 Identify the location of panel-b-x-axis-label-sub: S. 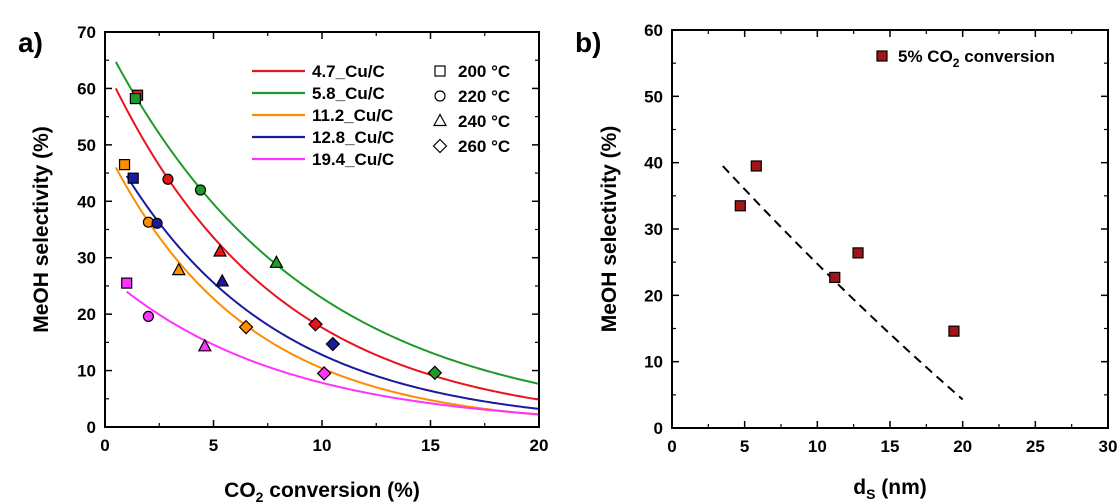
(870, 494).